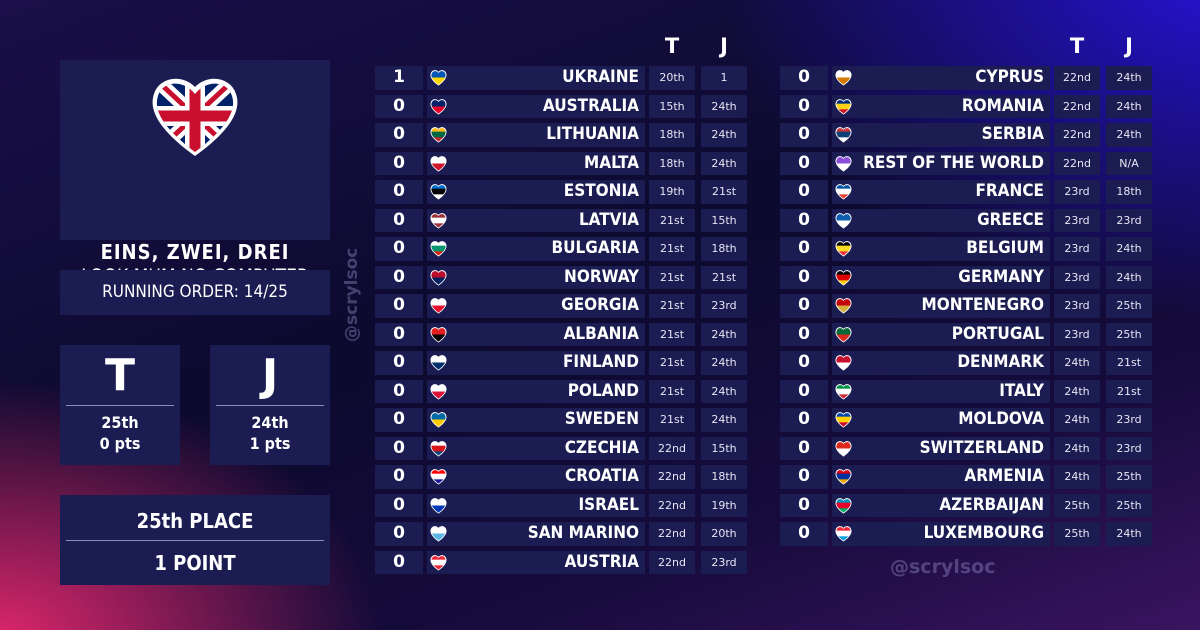  What do you see at coordinates (941, 391) in the screenshot?
I see `row-country: ITALY` at bounding box center [941, 391].